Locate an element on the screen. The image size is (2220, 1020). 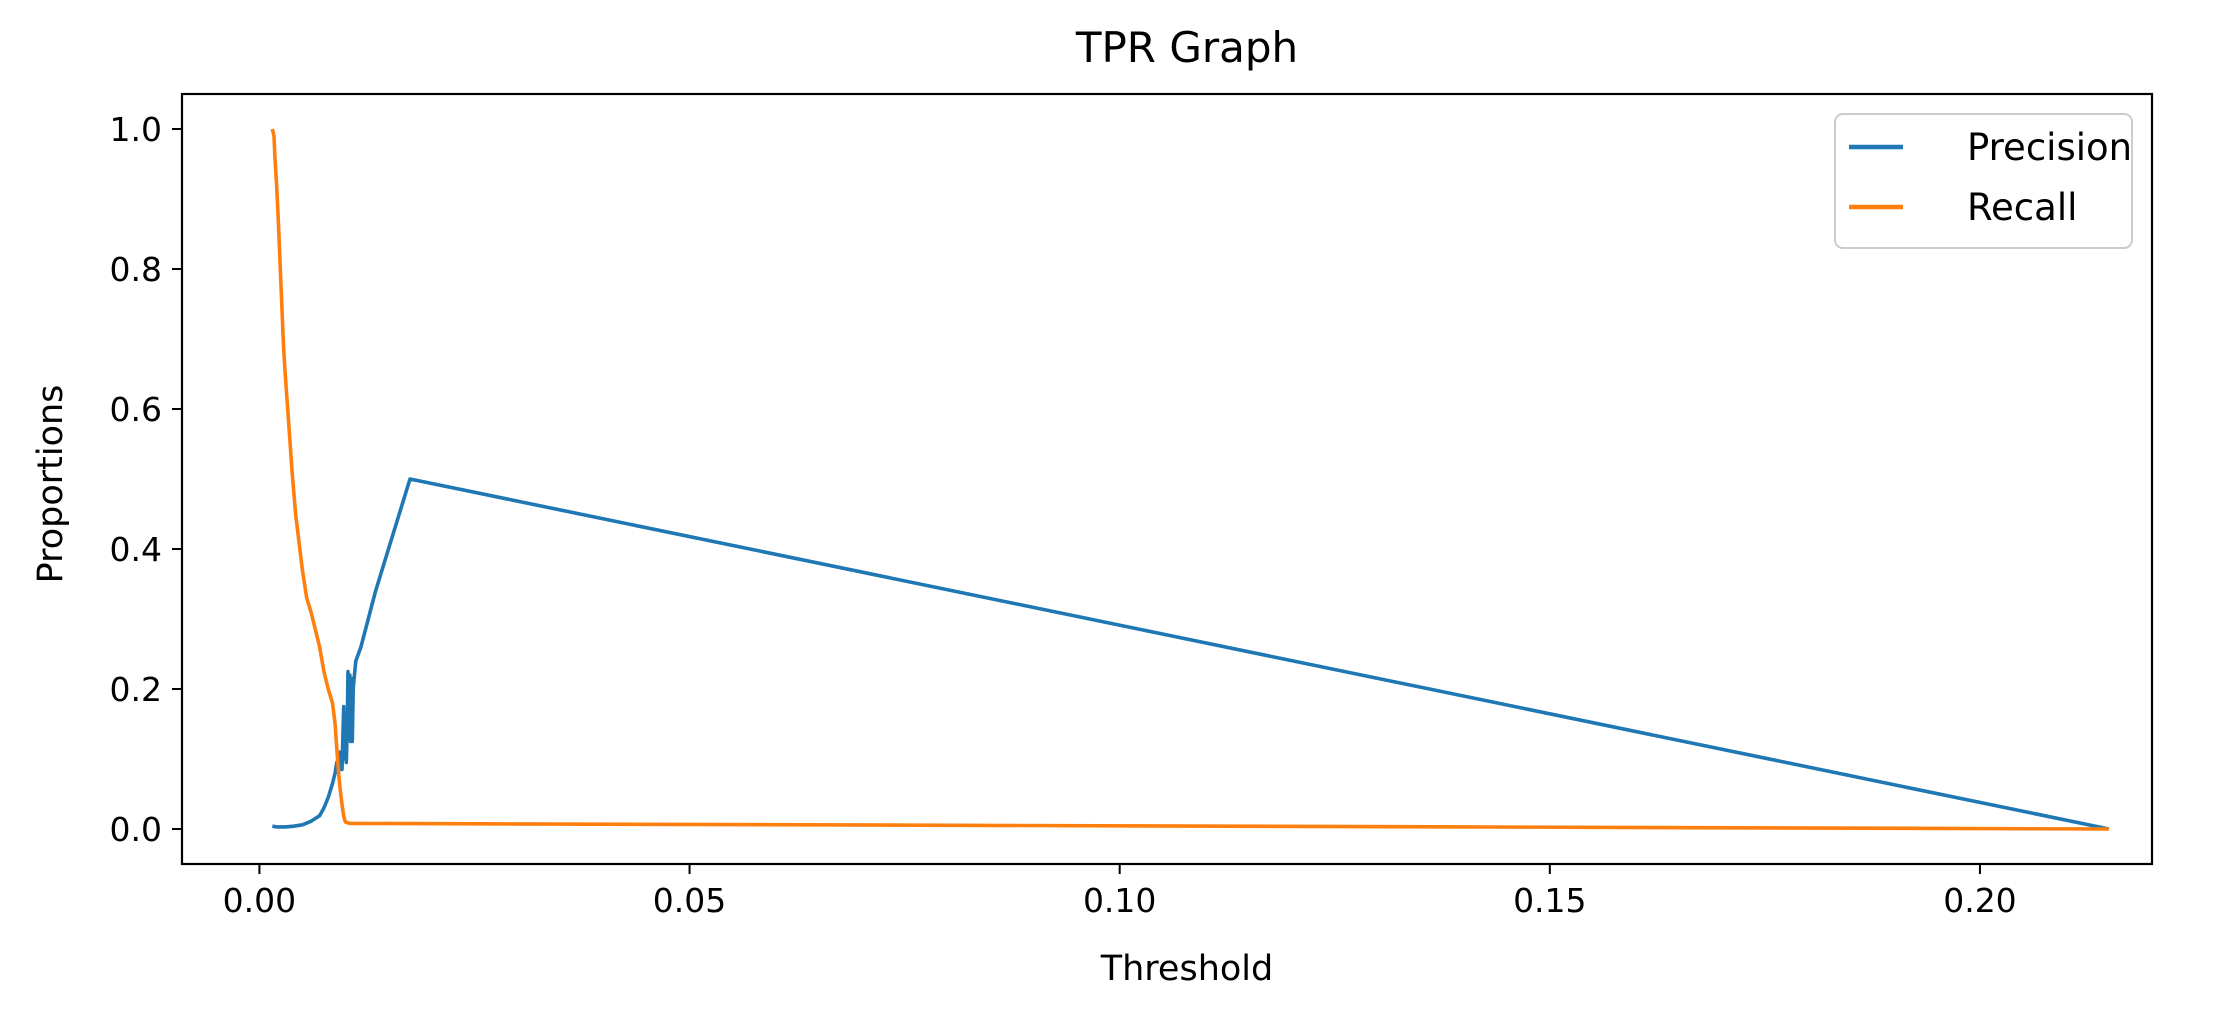
legend: Precision Recall is located at coordinates (1983, 181).